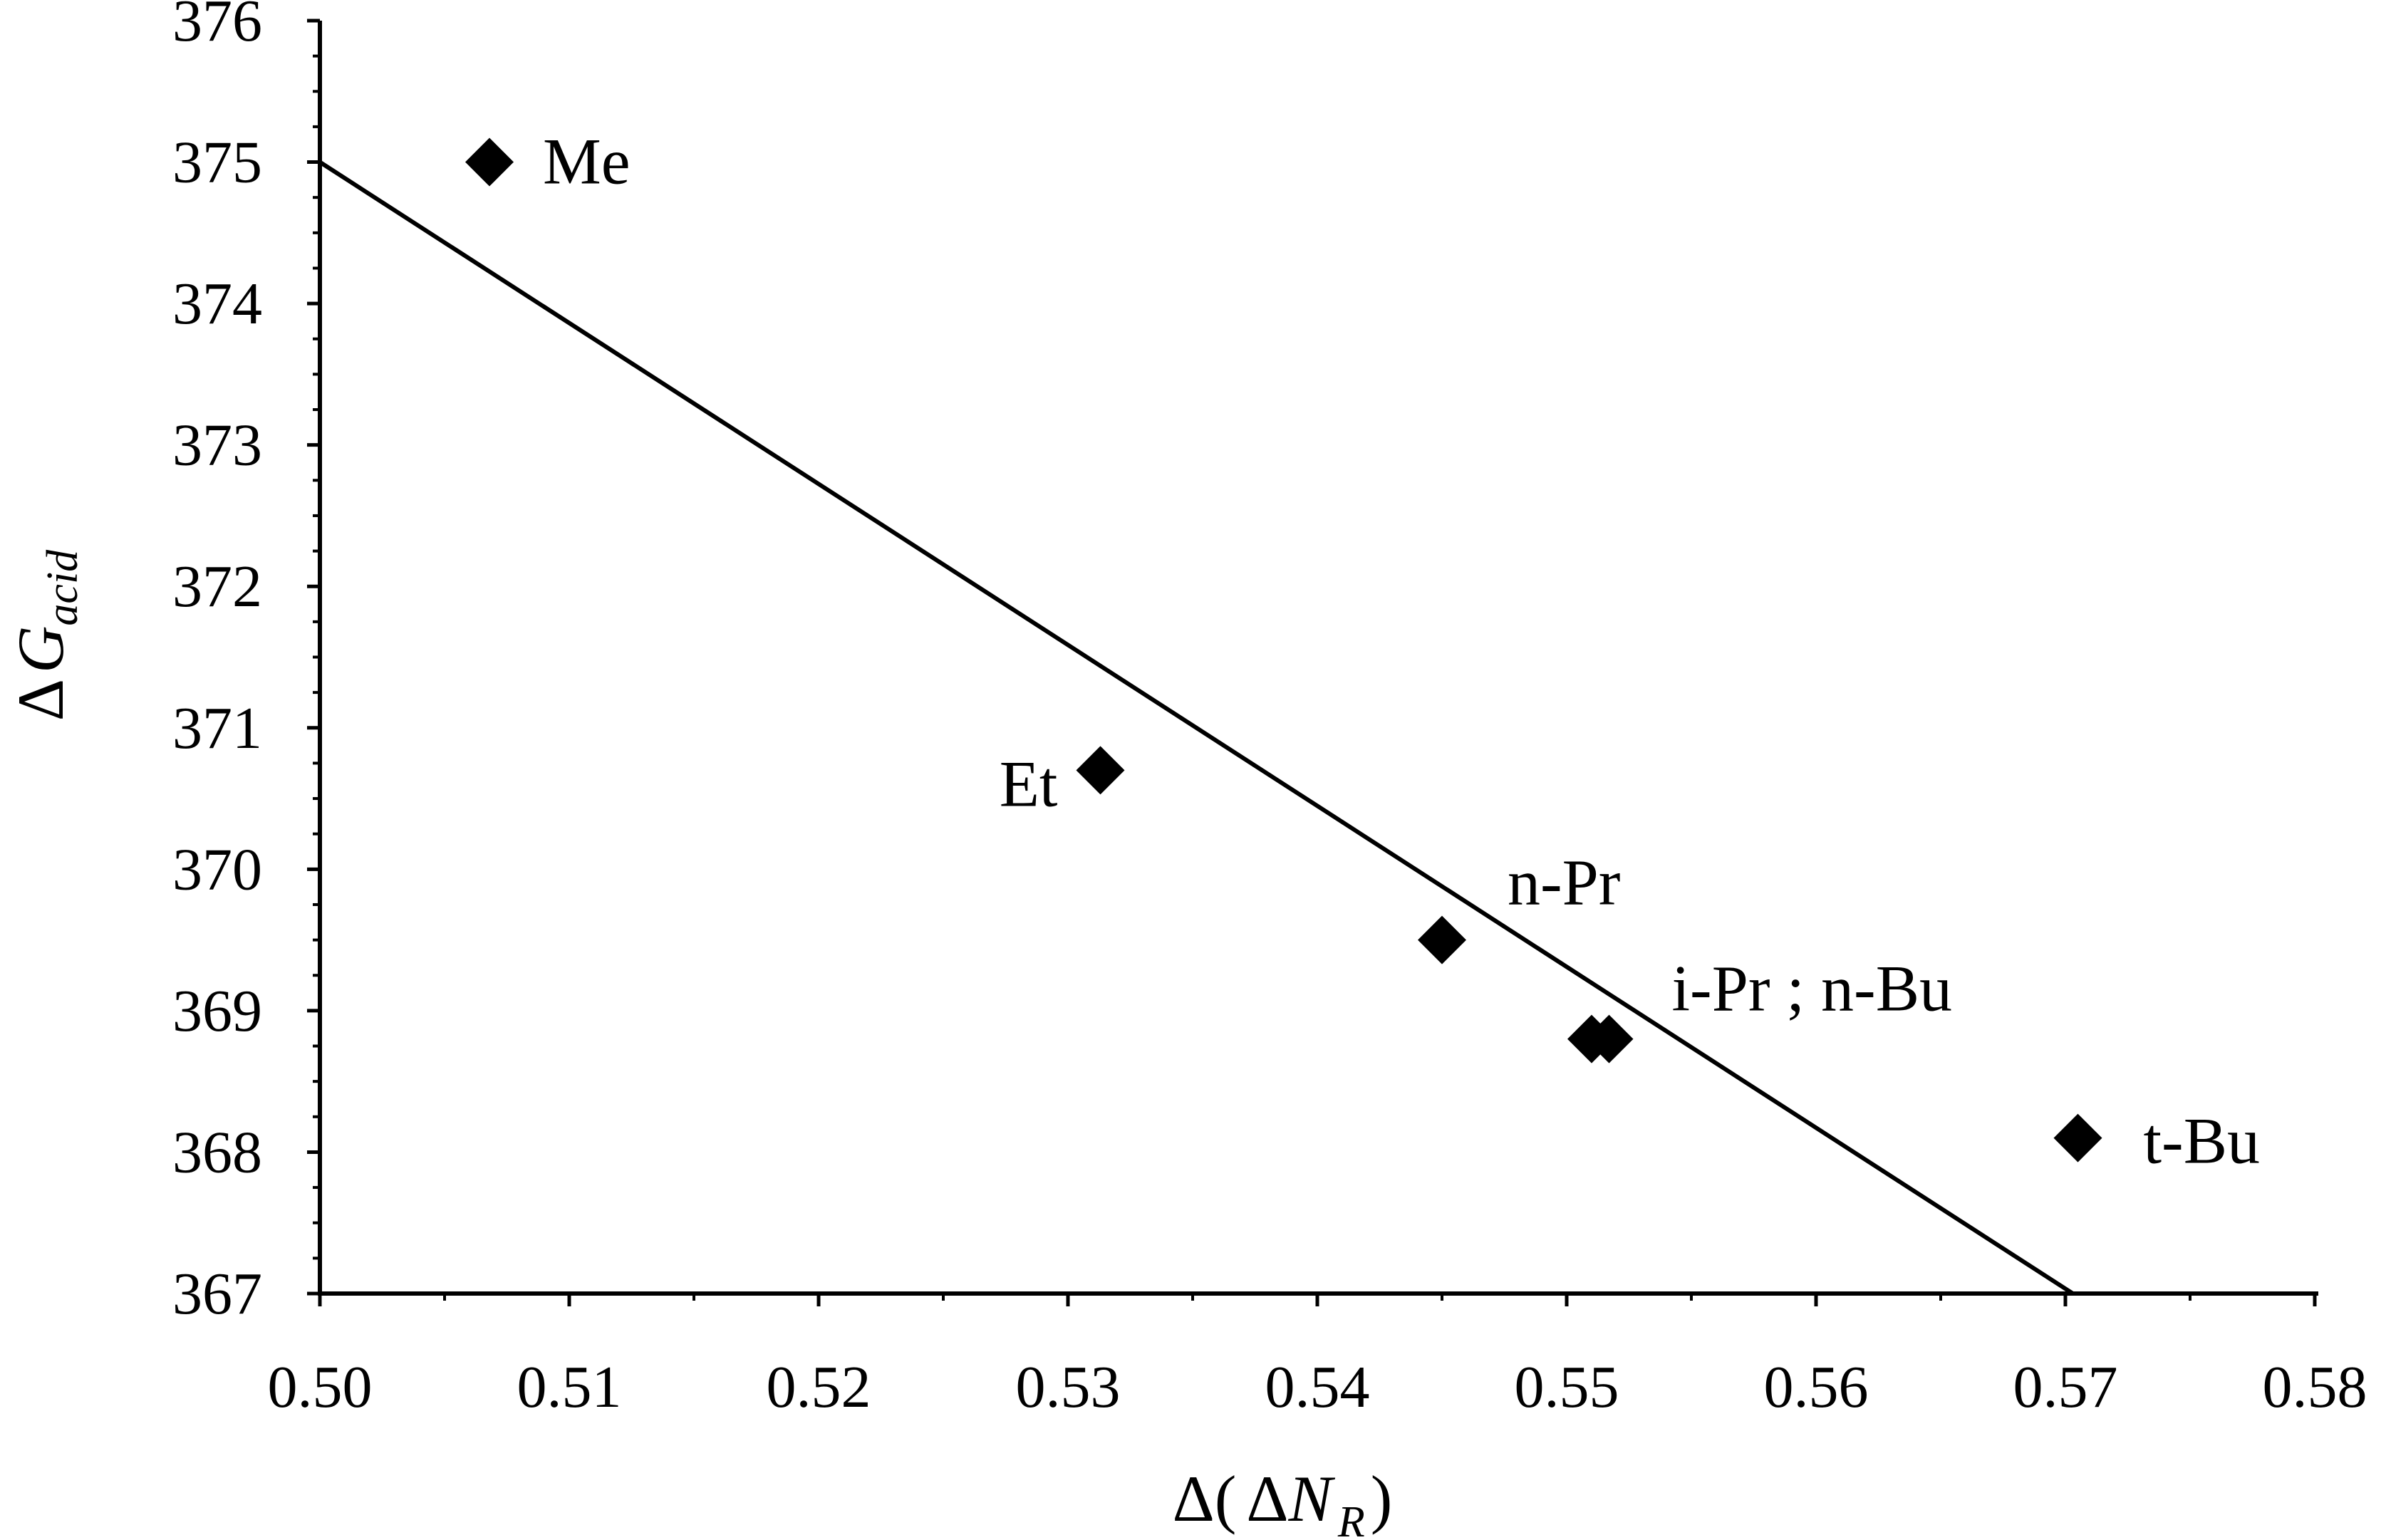 This screenshot has width=2386, height=1540. Describe the element at coordinates (320, 1387) in the screenshot. I see `x-tick-label: 0.50` at that location.